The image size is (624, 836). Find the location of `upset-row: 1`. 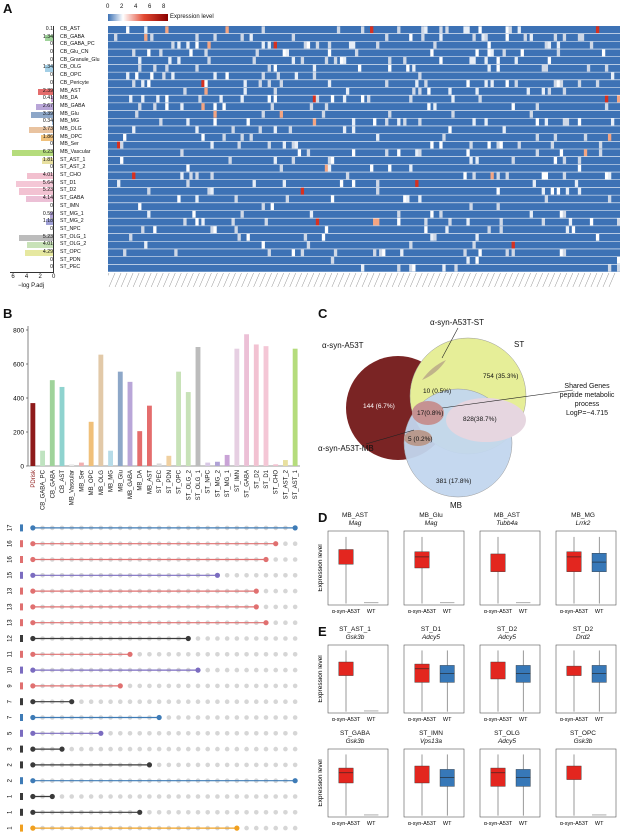

upset-row: 1 is located at coordinates (153, 796).